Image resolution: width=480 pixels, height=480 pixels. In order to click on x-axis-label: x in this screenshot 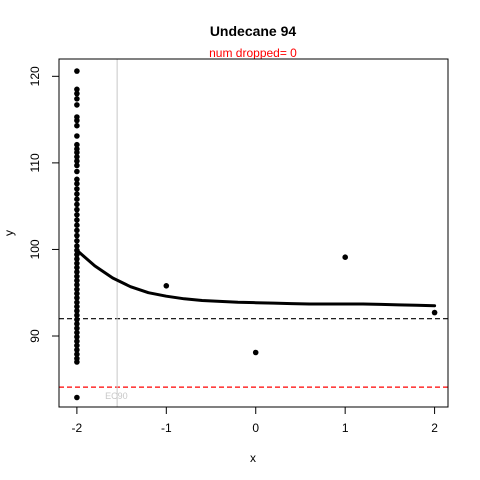, I will do `click(253, 458)`.